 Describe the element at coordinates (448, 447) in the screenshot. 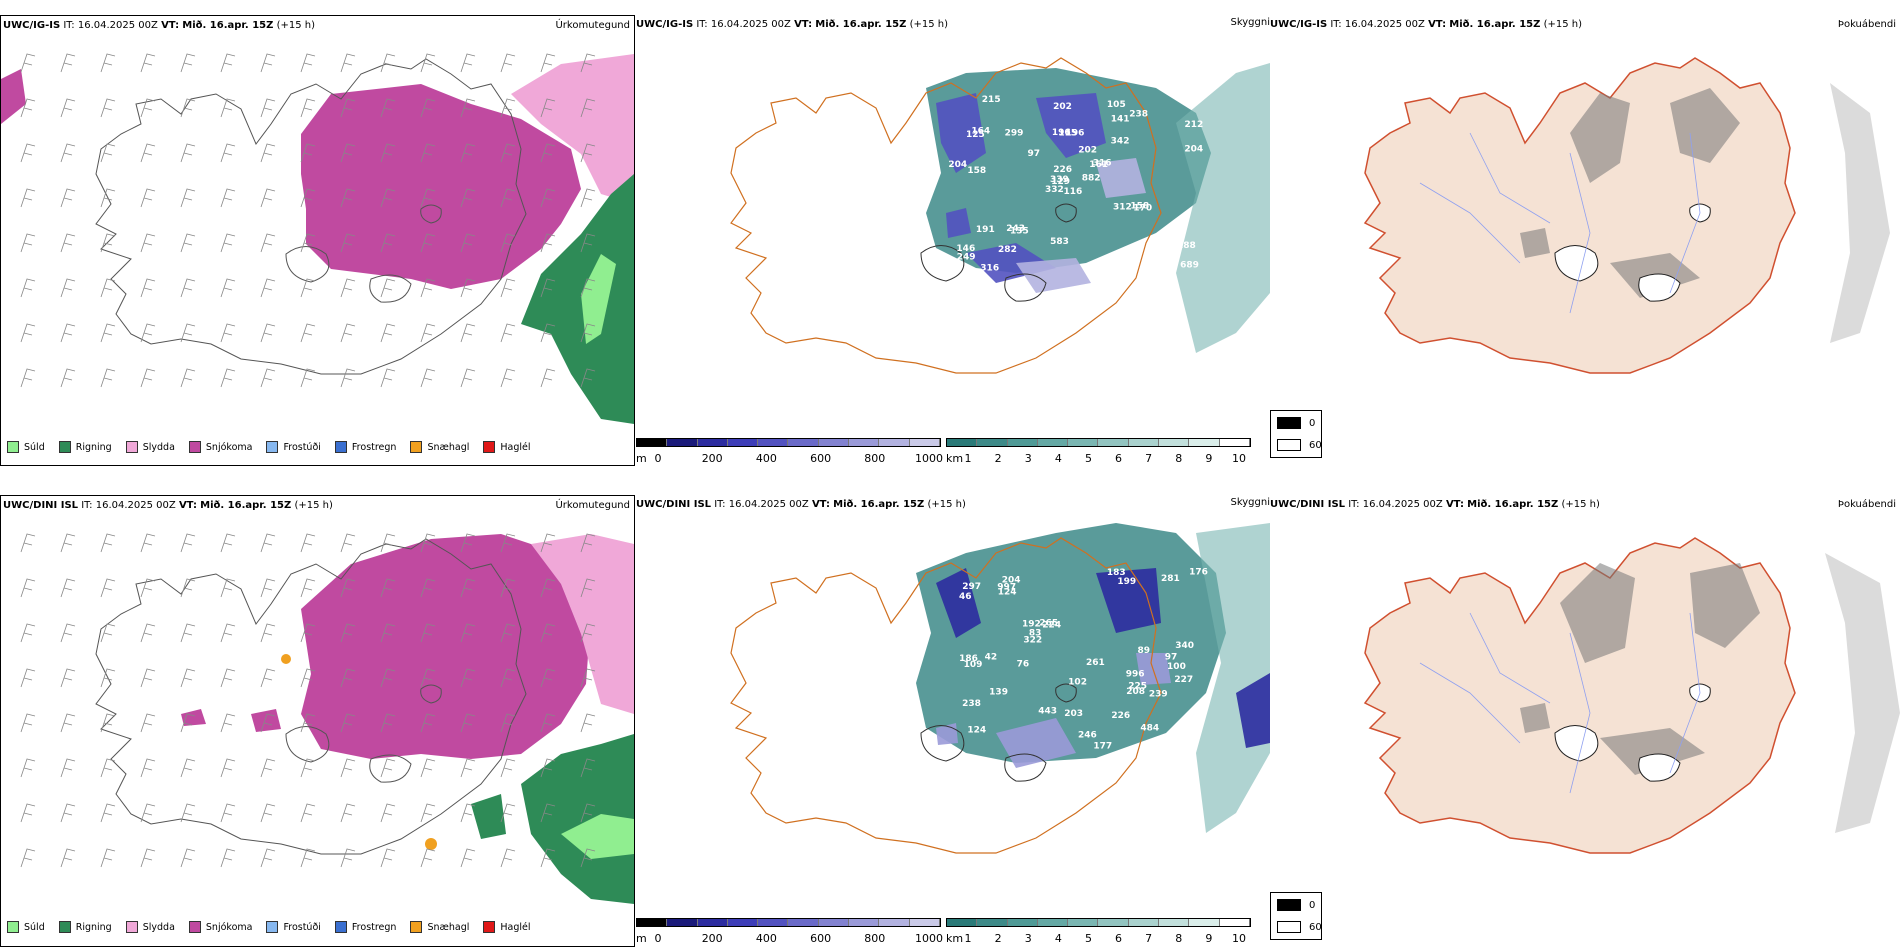

I see `legend-label: Snæhagl` at that location.